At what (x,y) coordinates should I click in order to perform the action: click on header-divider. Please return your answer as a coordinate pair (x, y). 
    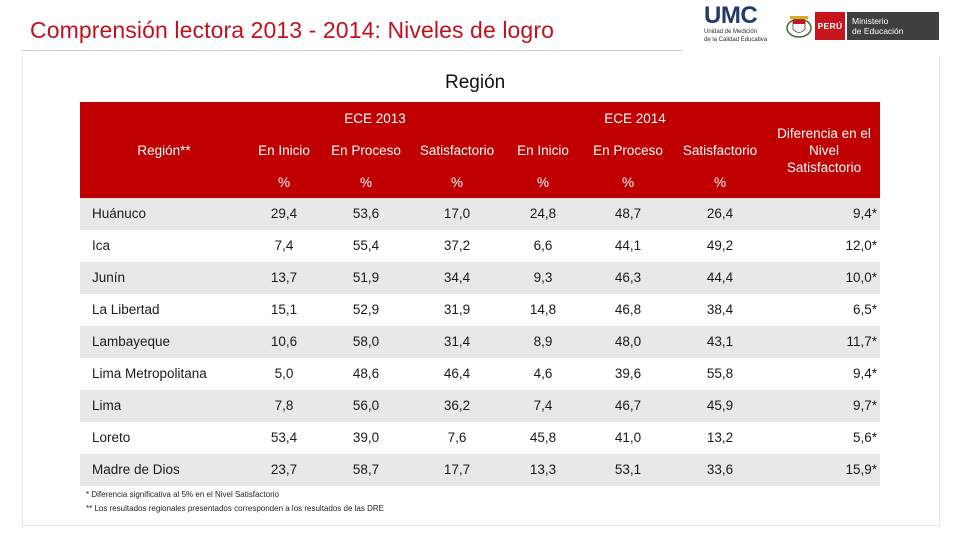
    Looking at the image, I should click on (352, 50).